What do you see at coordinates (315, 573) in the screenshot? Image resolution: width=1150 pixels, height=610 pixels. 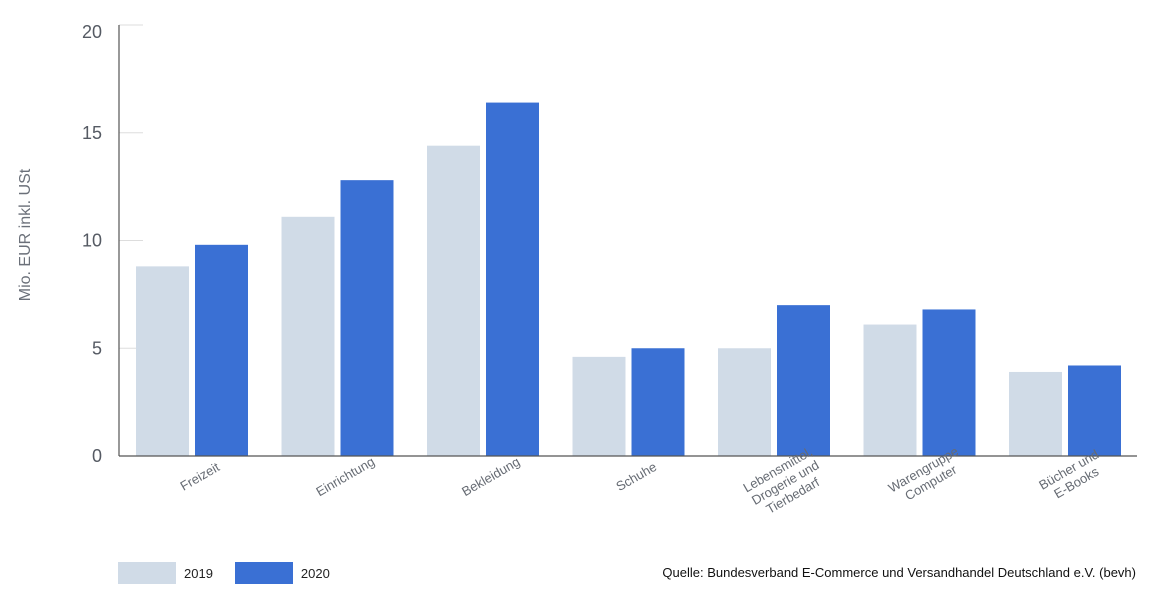 I see `legend-label-2020: 2020` at bounding box center [315, 573].